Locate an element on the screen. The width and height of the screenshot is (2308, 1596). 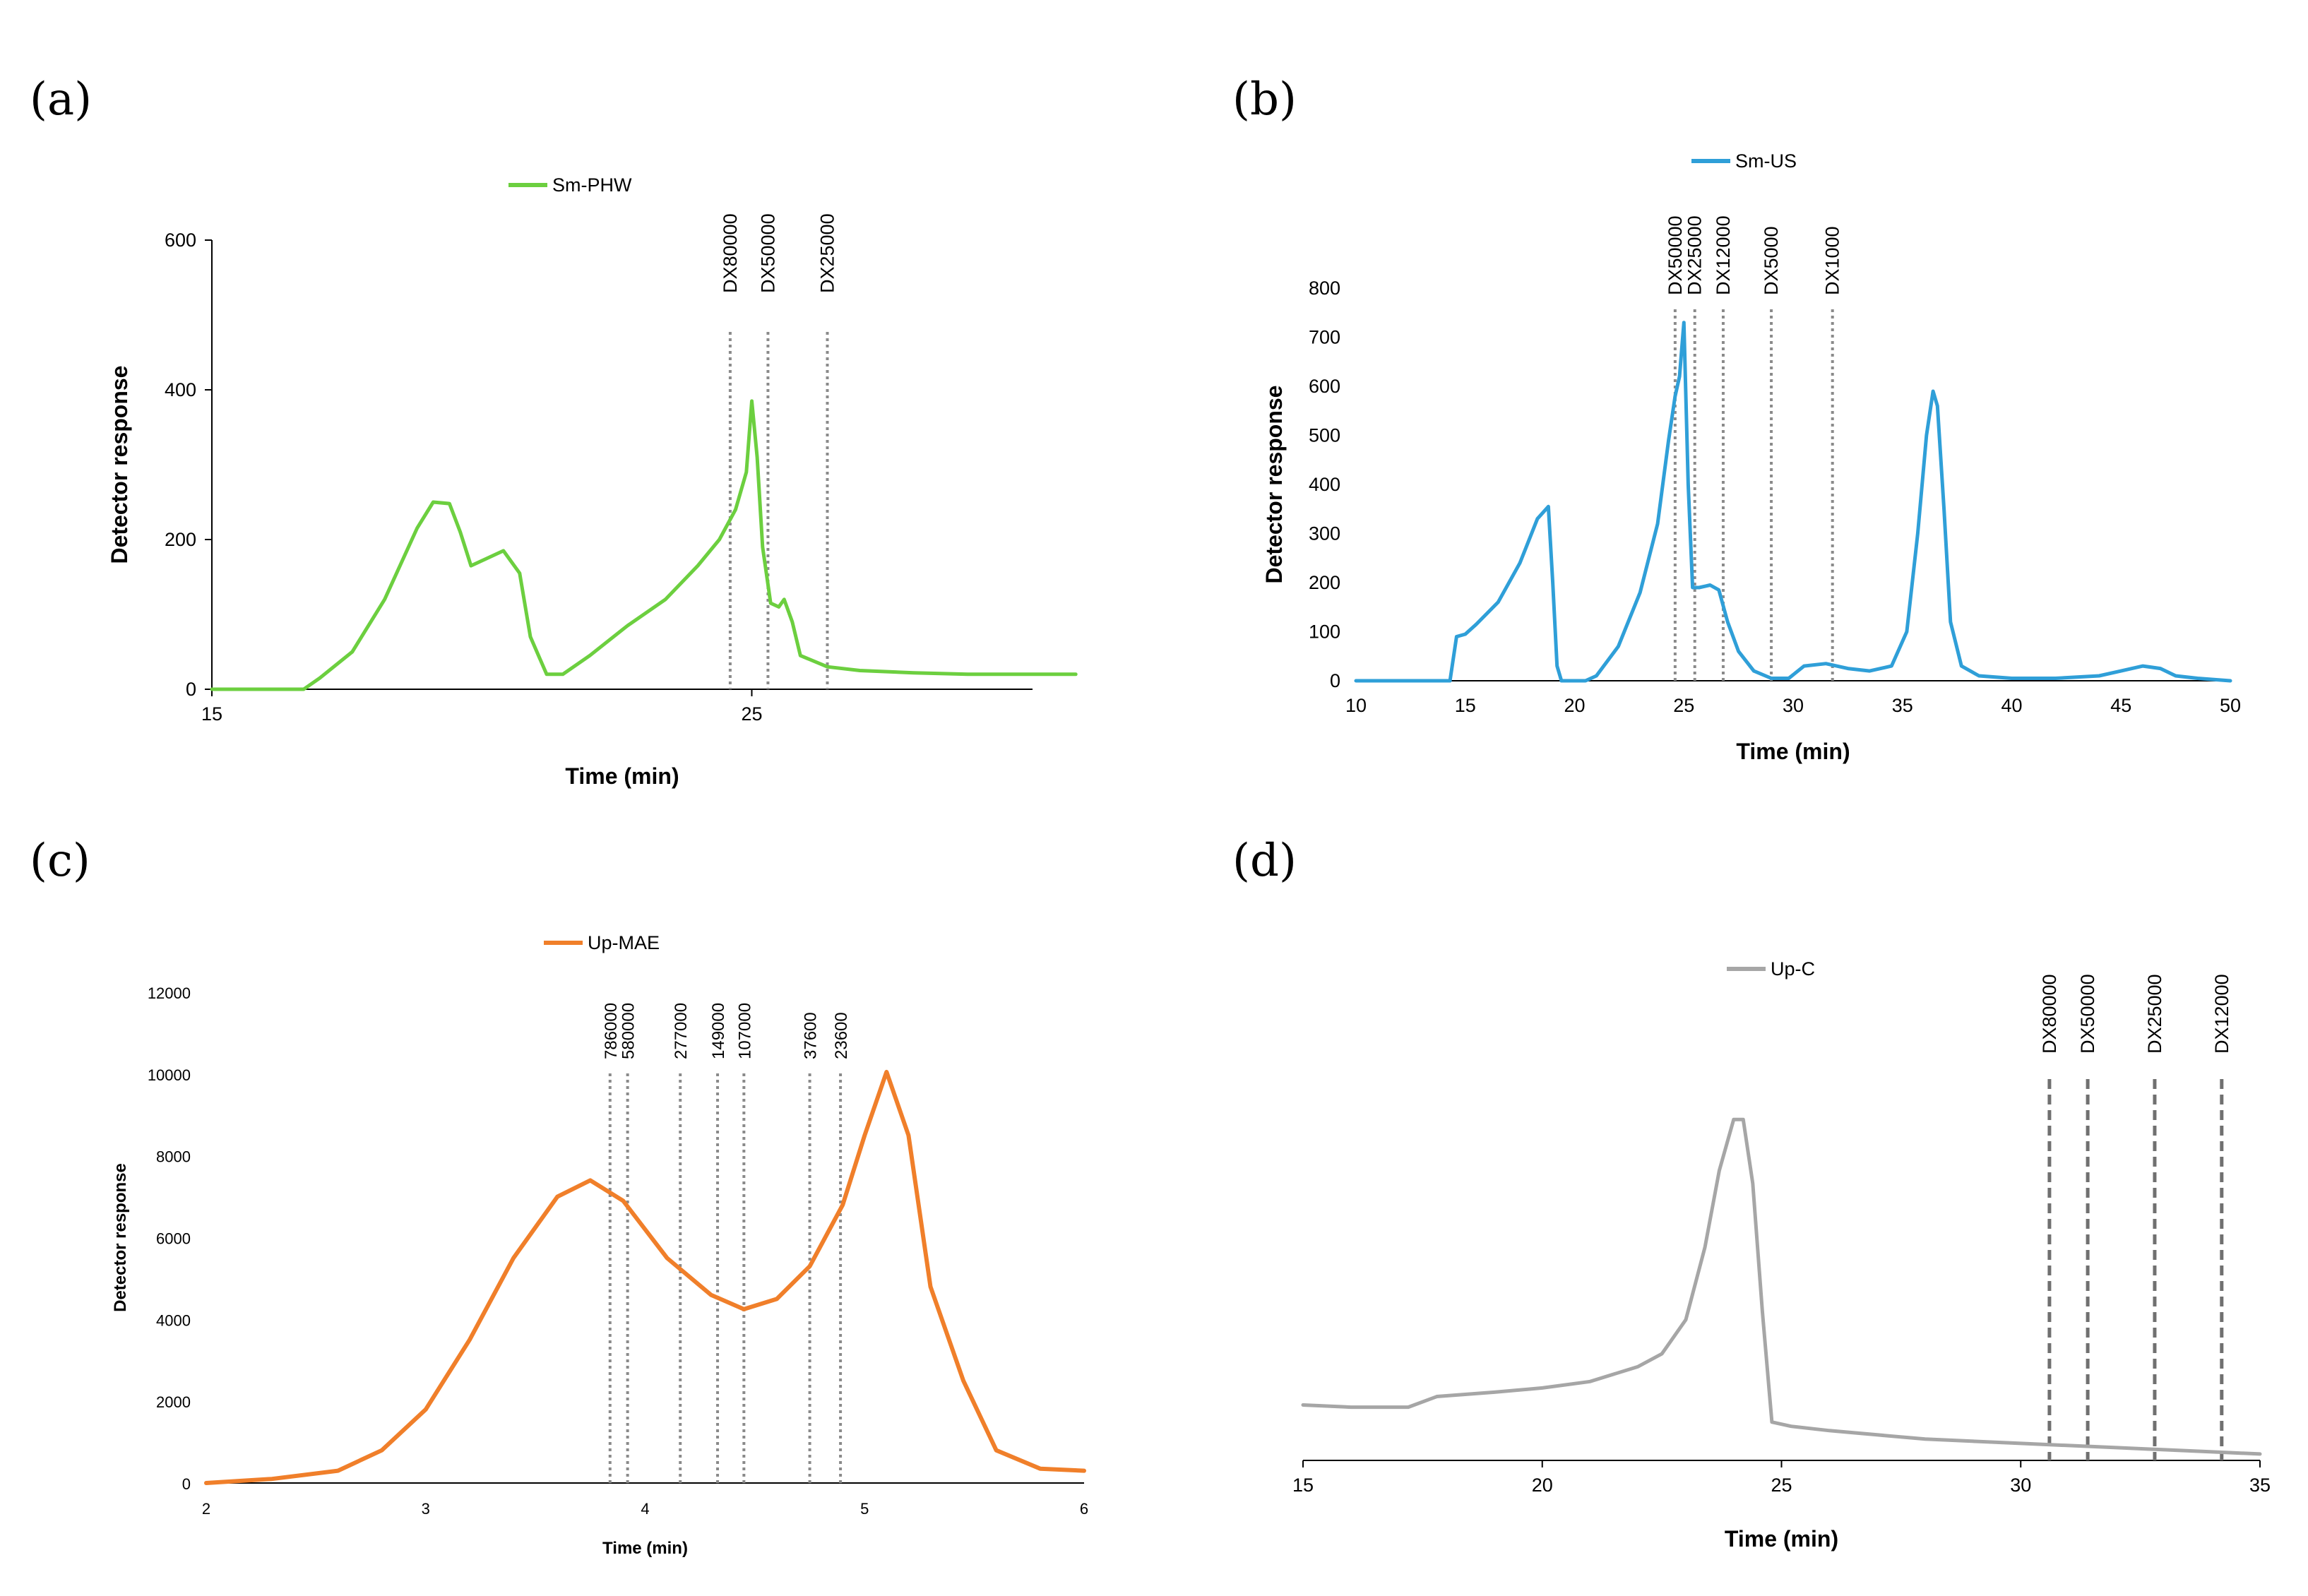
marker-label: 149000 is located at coordinates (718, 1031).